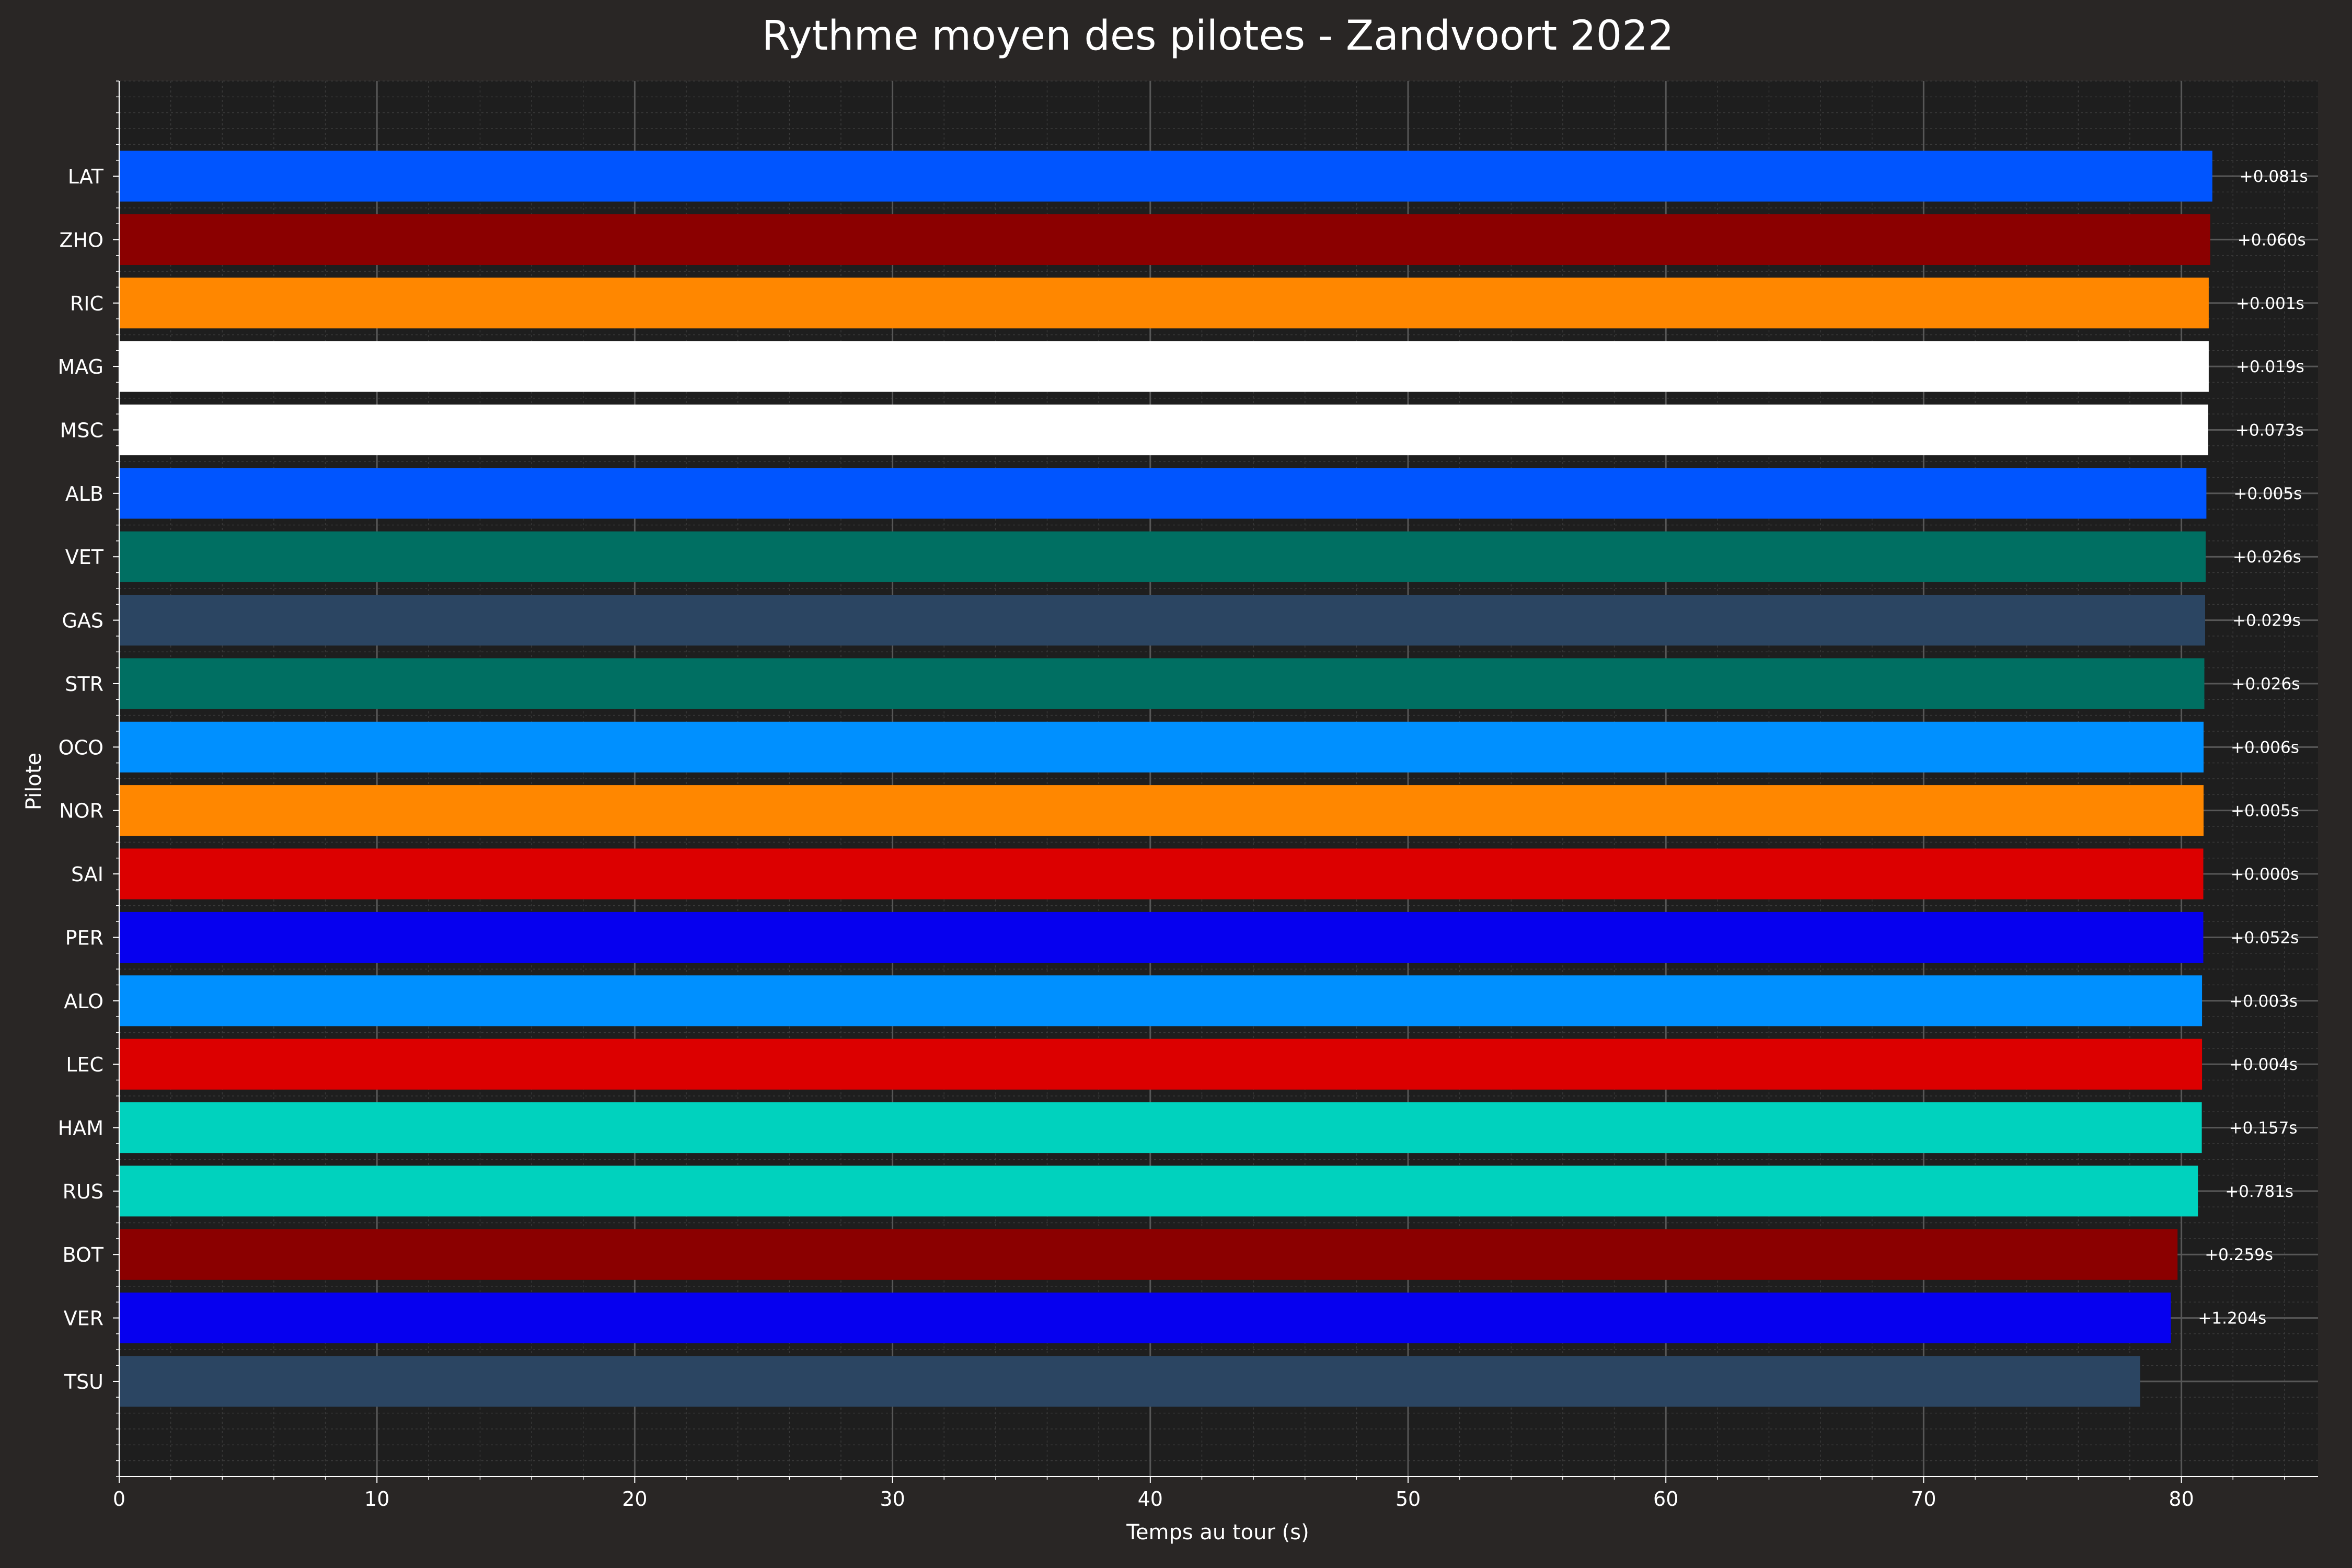 The width and height of the screenshot is (2352, 1568). What do you see at coordinates (82, 1254) in the screenshot?
I see `y-tick-label-bot: BOT` at bounding box center [82, 1254].